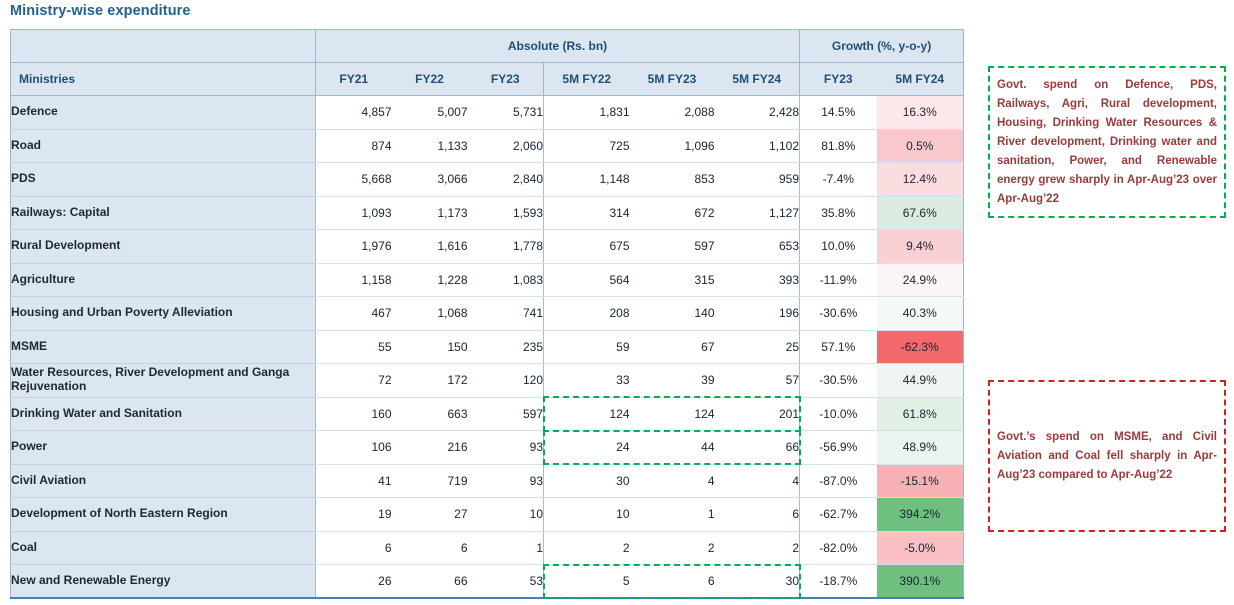 The height and width of the screenshot is (605, 1234). What do you see at coordinates (100, 11) in the screenshot?
I see `page-title: Ministry-wise expenditure` at bounding box center [100, 11].